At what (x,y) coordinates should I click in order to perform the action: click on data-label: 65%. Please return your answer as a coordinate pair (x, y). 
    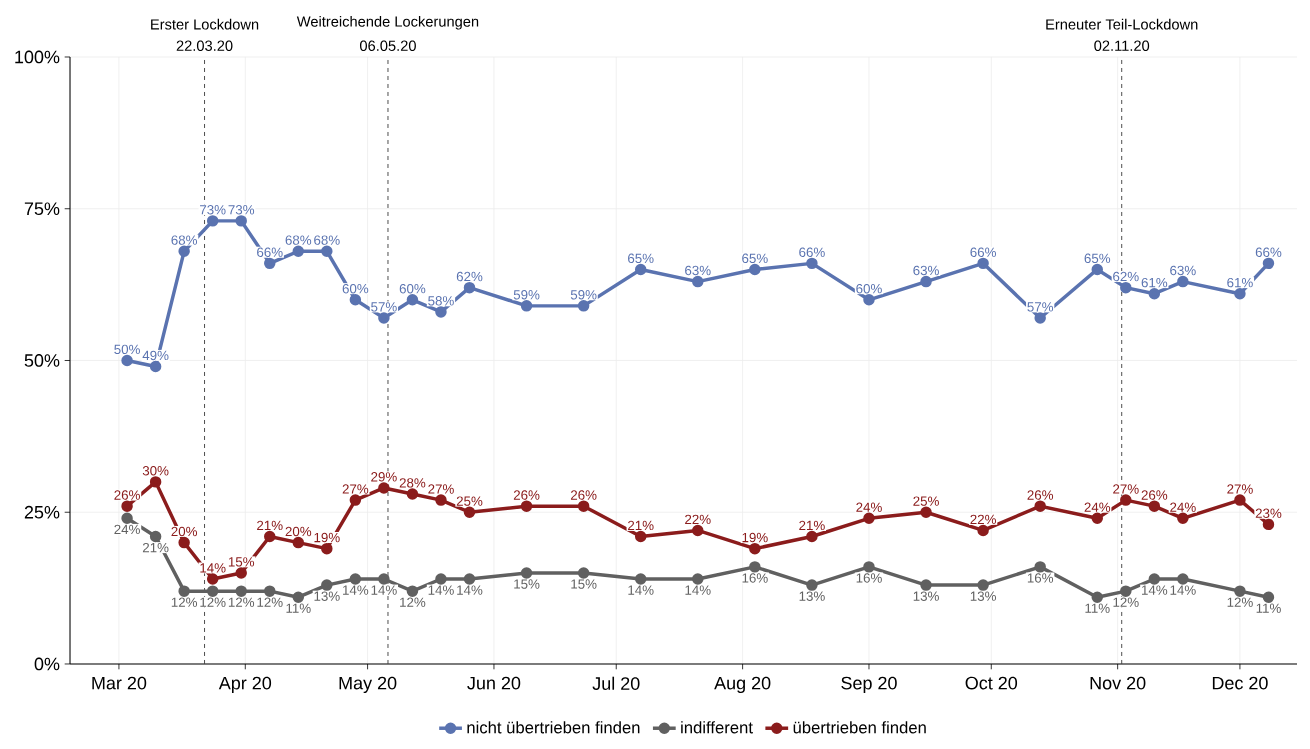
    Looking at the image, I should click on (755, 258).